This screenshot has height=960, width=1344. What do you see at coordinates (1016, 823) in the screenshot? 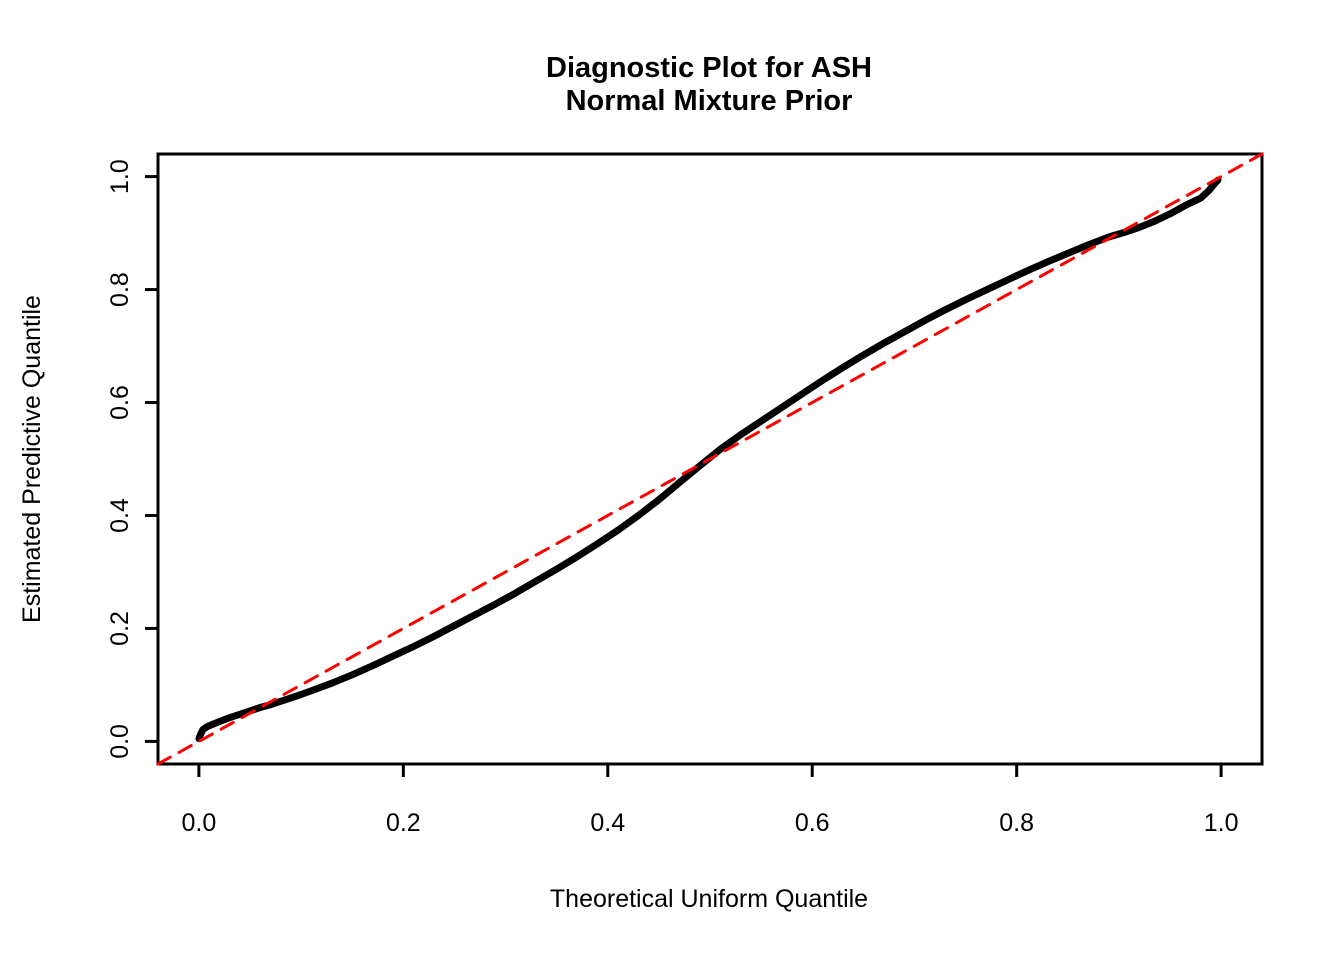
I see `x-tick-label: 0.8` at bounding box center [1016, 823].